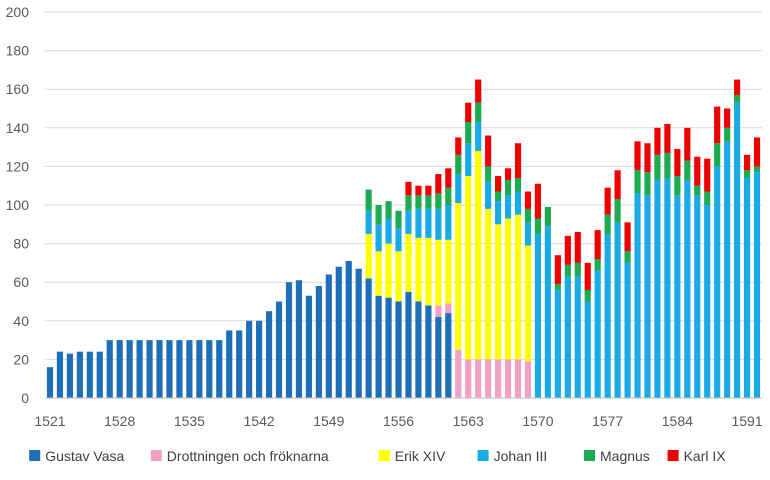  What do you see at coordinates (625, 456) in the screenshot?
I see `legend-label: Magnus` at bounding box center [625, 456].